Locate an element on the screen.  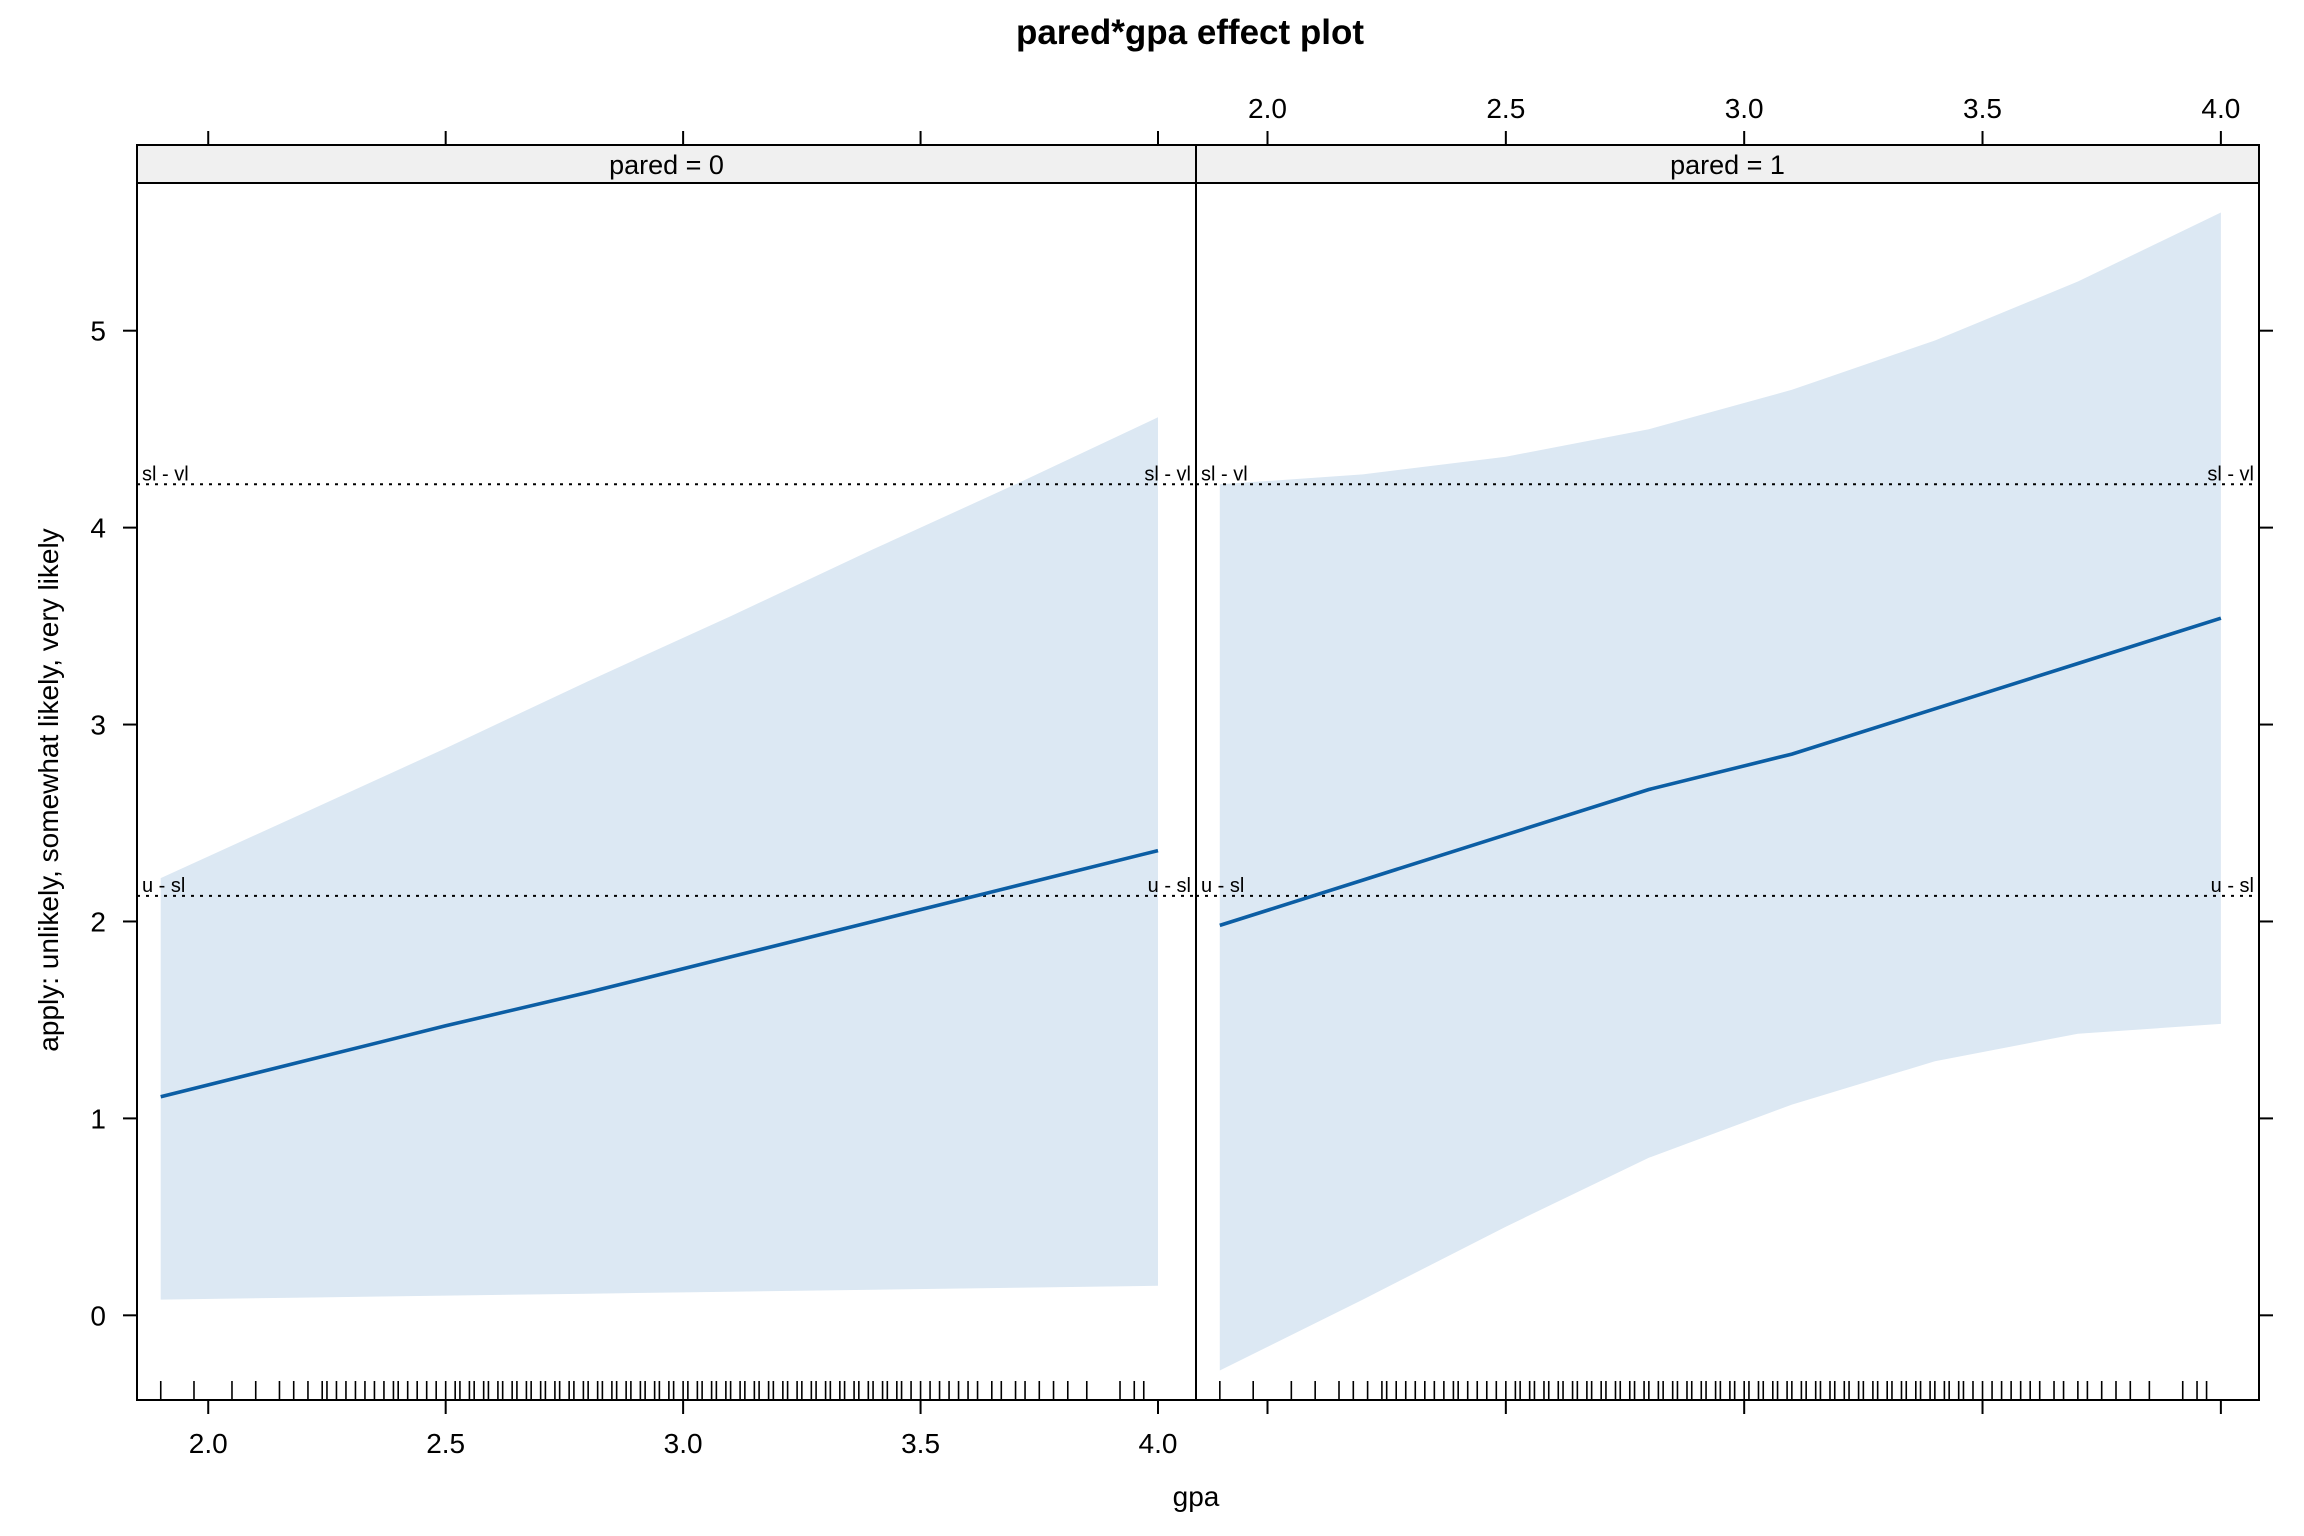
panel-strip-label: pared = 0 is located at coordinates (666, 165).